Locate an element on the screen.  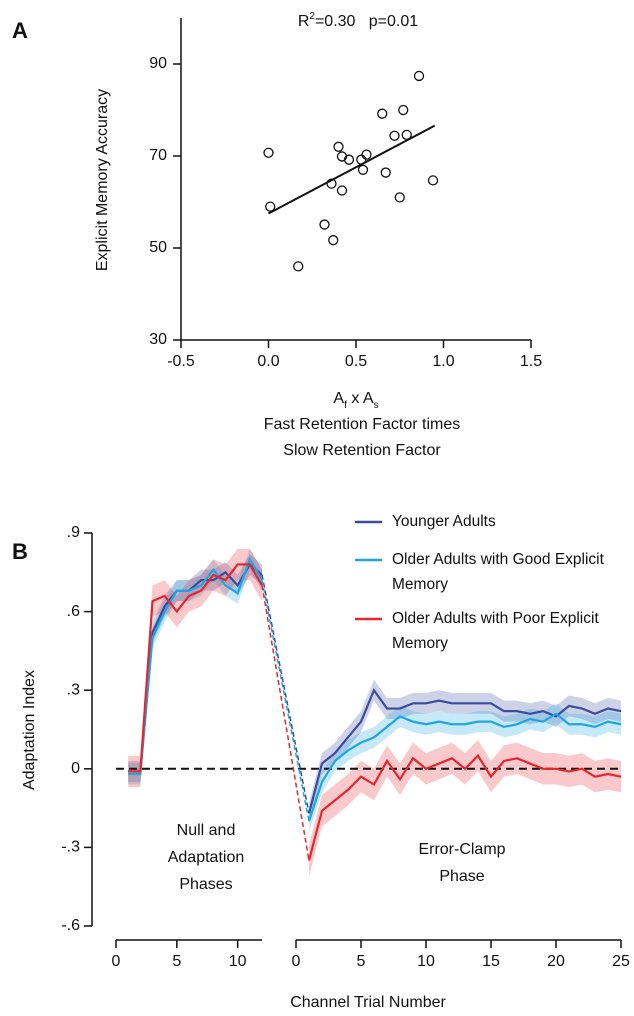
phase-annotation: Adaptation is located at coordinates (206, 857).